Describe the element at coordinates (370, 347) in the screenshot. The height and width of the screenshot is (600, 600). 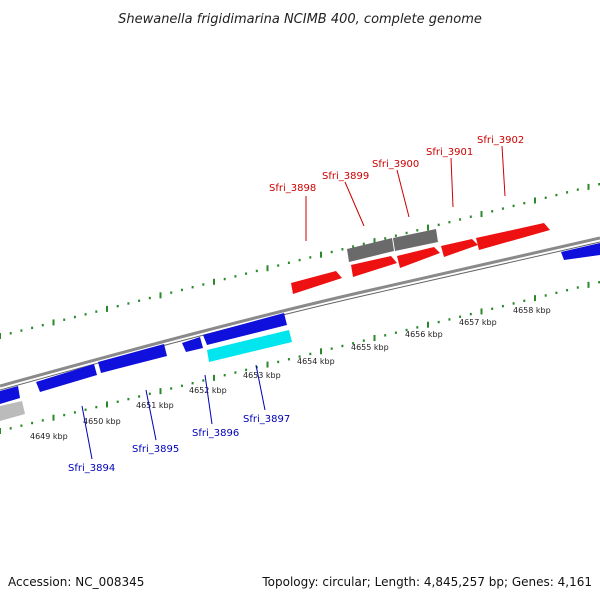
I see `scale-label: 4655 kbp` at that location.